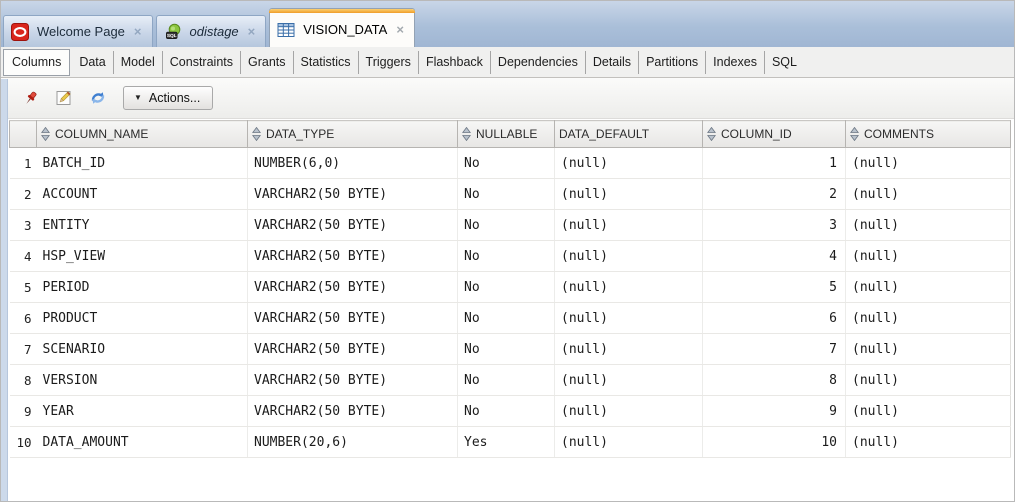  What do you see at coordinates (506, 134) in the screenshot?
I see `column-header-nullable: NULLABLE` at bounding box center [506, 134].